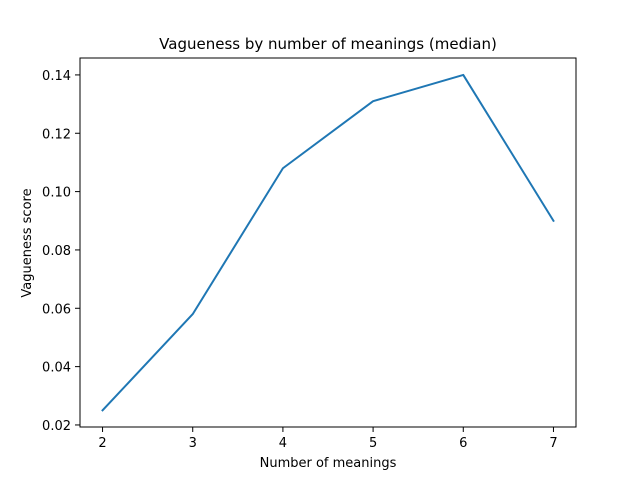 Image resolution: width=640 pixels, height=480 pixels. I want to click on y-tick-label: 0.14, so click(56, 76).